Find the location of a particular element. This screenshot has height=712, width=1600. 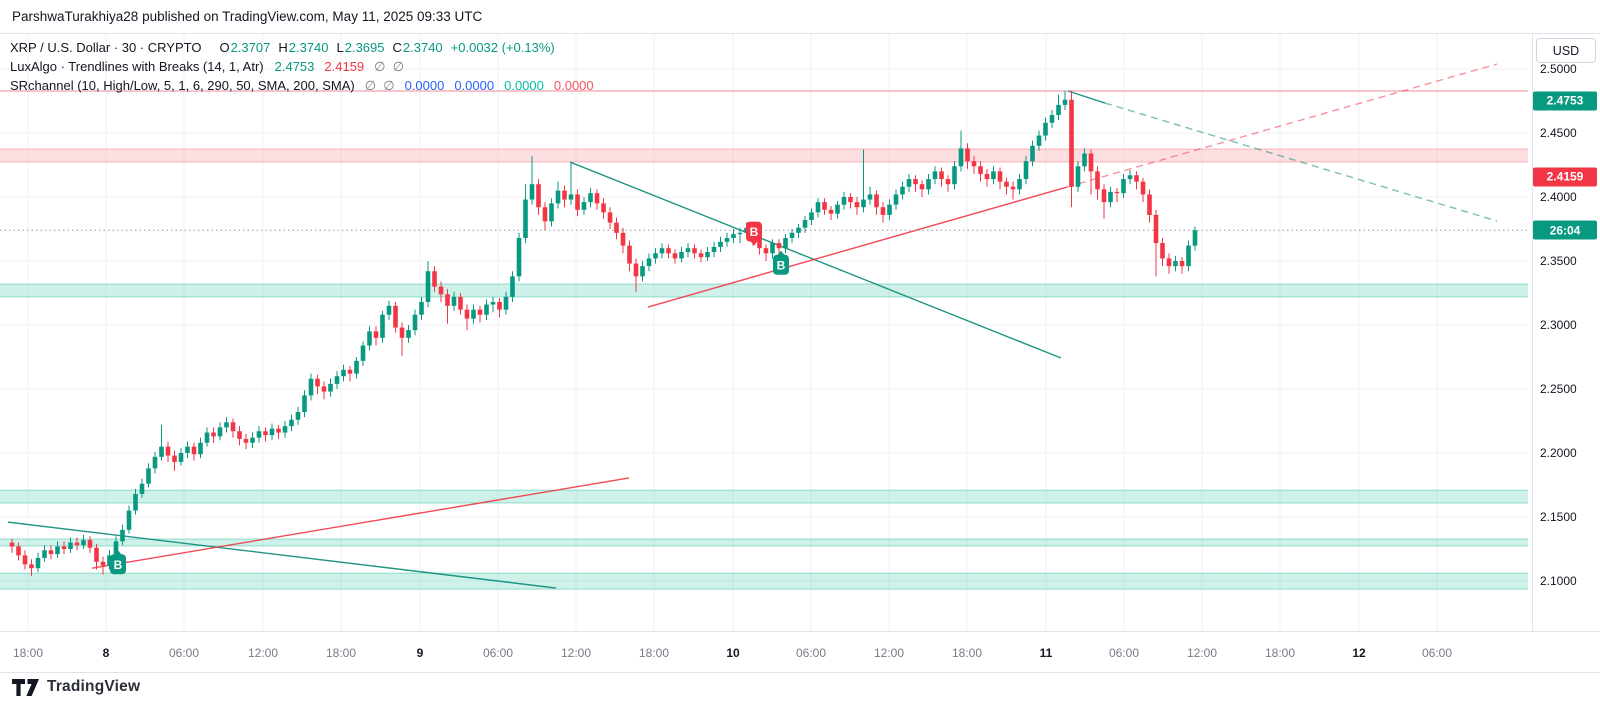

close-label: C is located at coordinates (397, 47).